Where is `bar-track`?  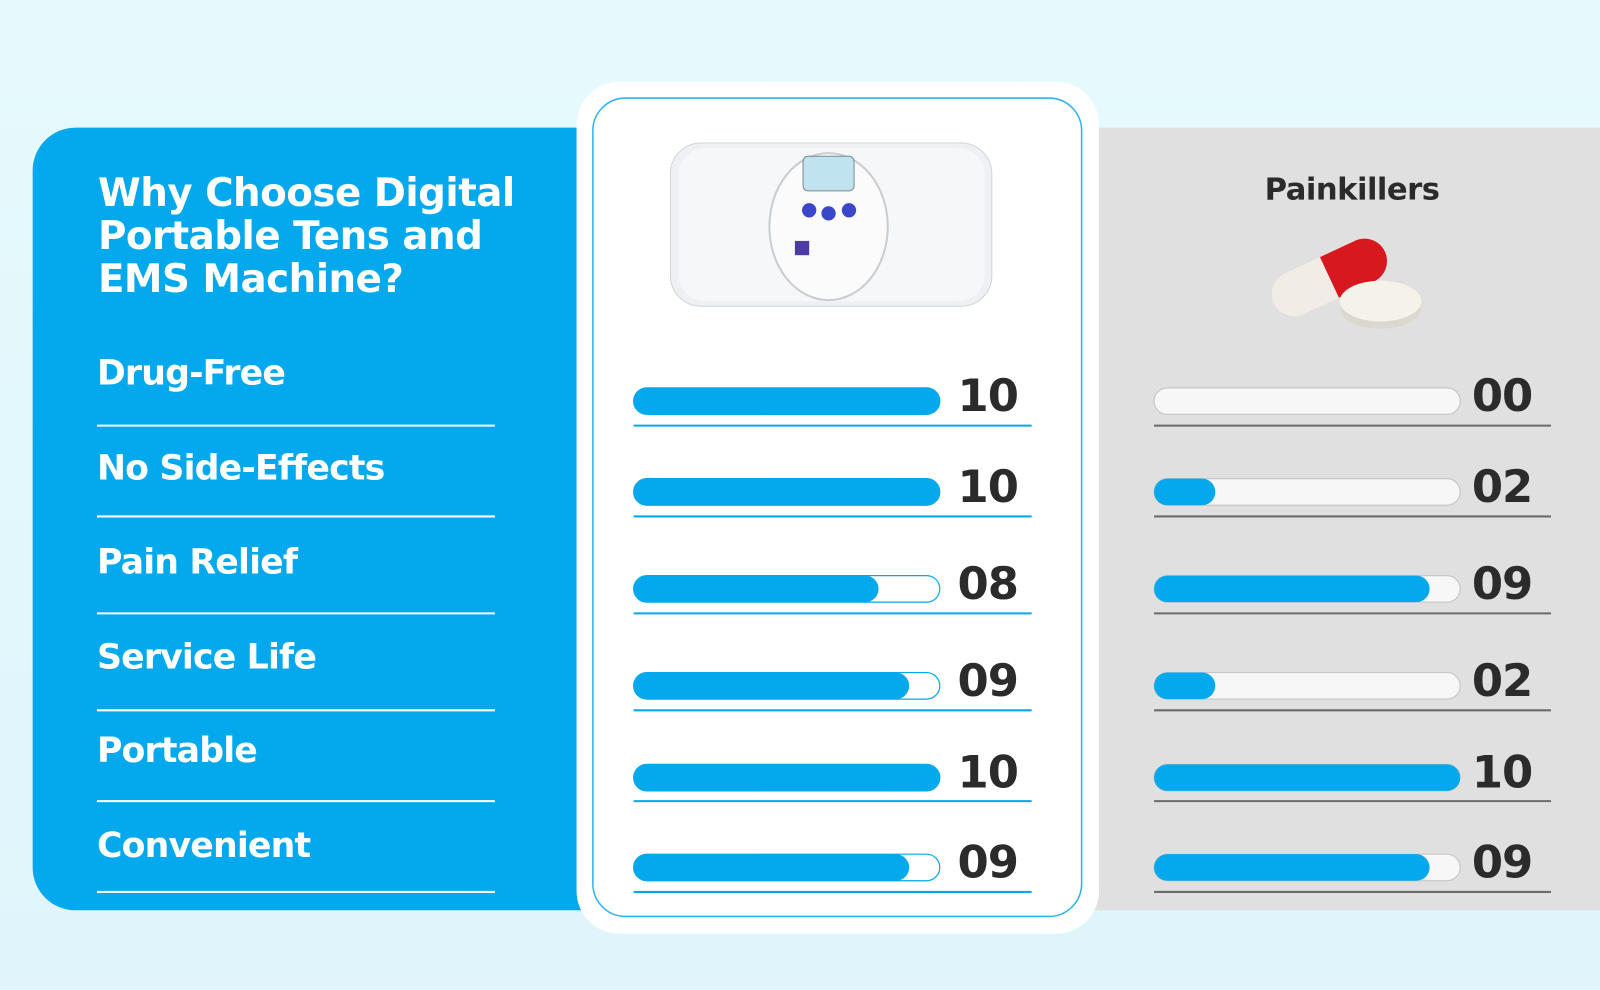
bar-track is located at coordinates (1307, 401).